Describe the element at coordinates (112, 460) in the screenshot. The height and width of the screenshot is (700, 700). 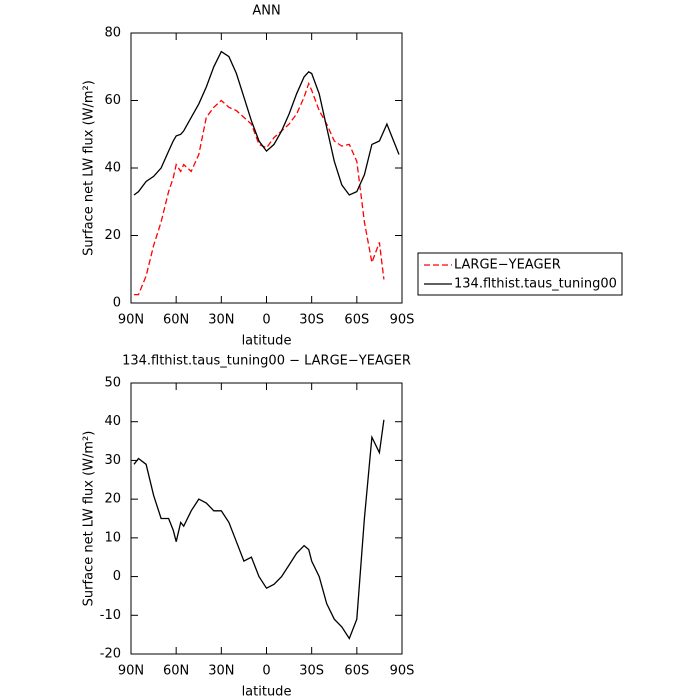
I see `y-tick-label: 30` at that location.